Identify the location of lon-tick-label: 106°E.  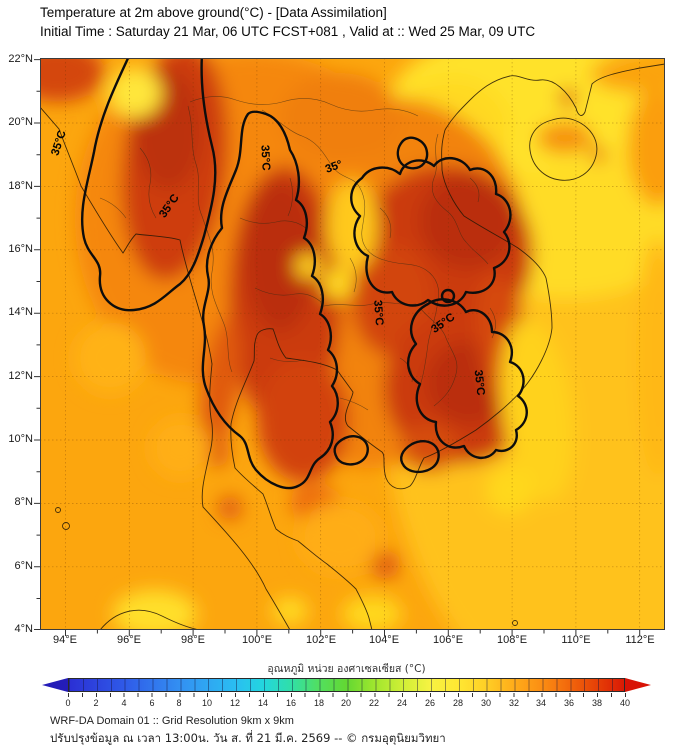
(448, 640).